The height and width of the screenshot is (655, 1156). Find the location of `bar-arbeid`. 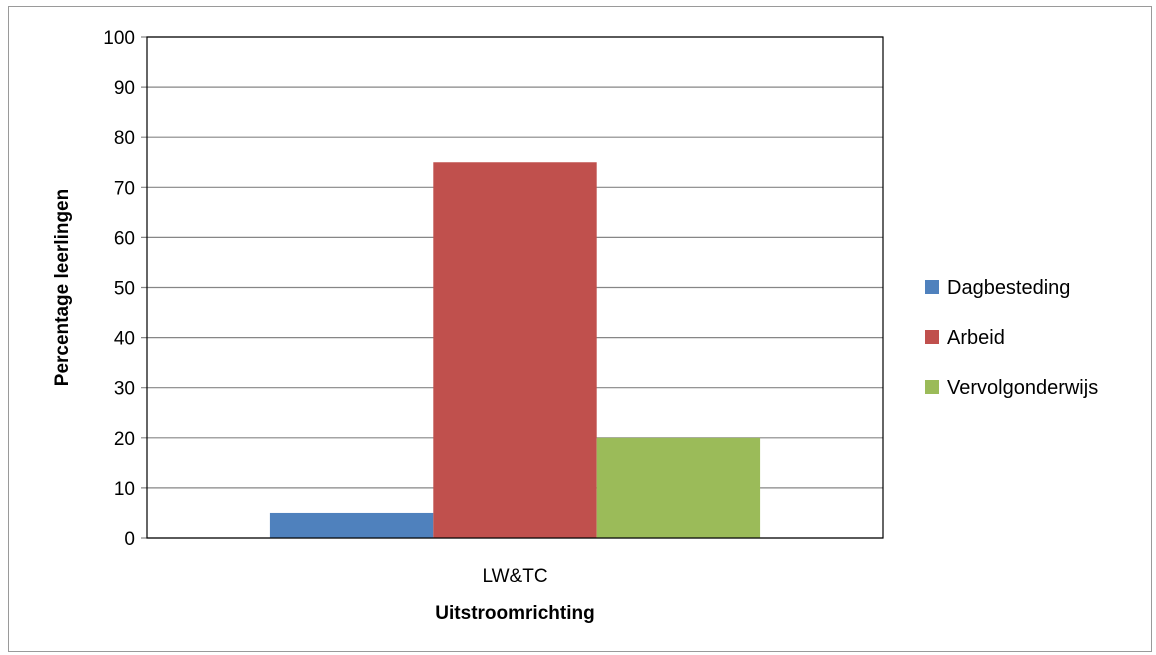

bar-arbeid is located at coordinates (515, 350).